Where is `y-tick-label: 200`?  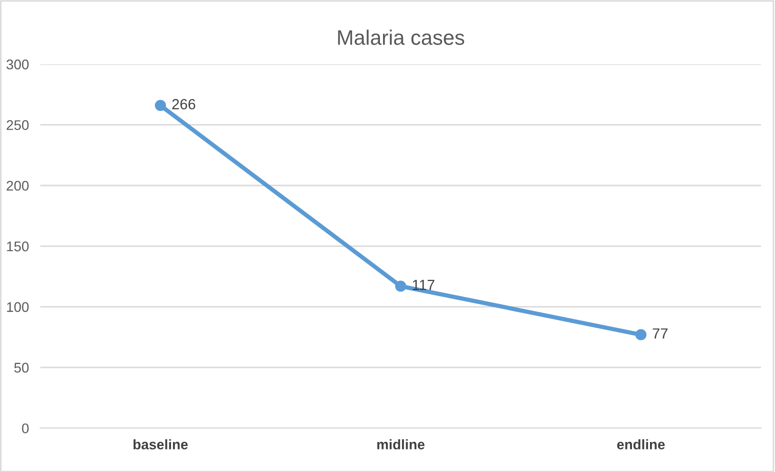 y-tick-label: 200 is located at coordinates (17, 185).